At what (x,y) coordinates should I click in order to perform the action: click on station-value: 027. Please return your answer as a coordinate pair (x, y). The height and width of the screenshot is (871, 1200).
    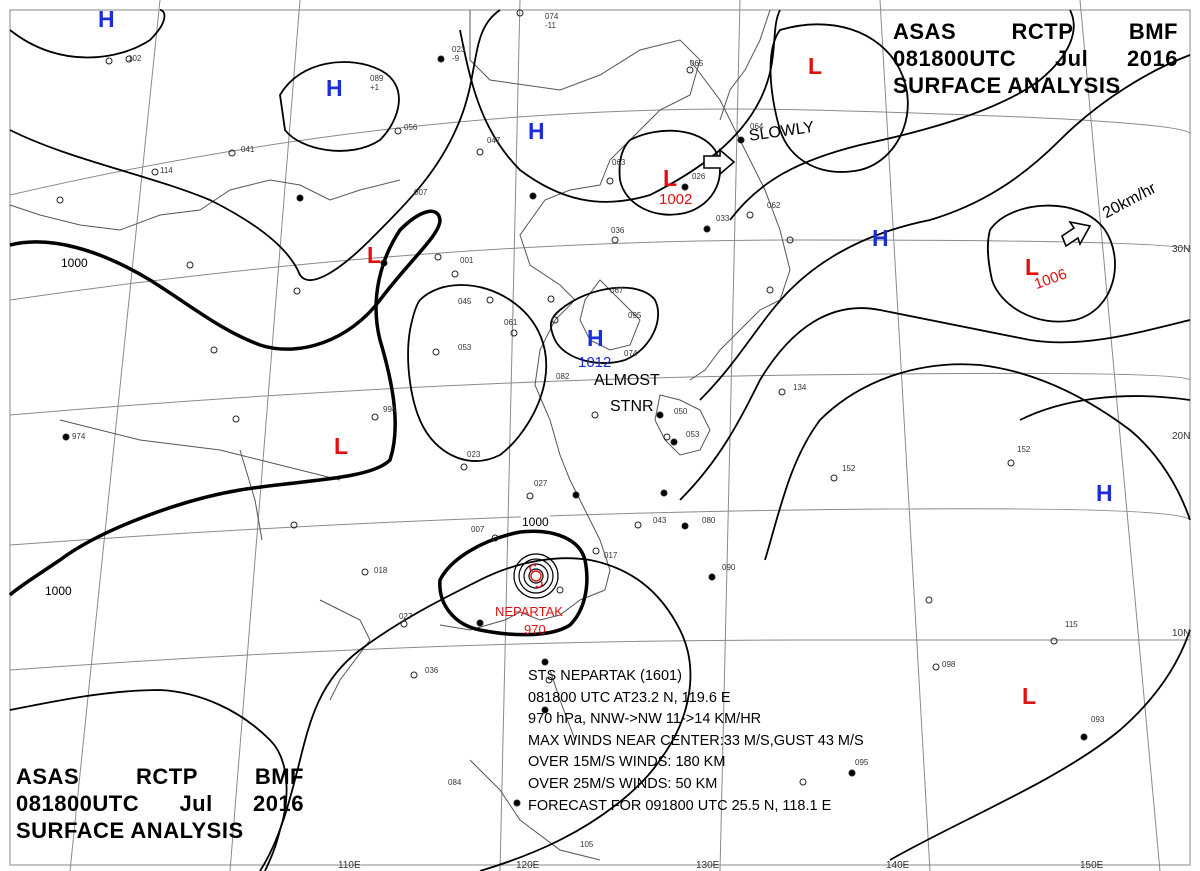
    Looking at the image, I should click on (406, 616).